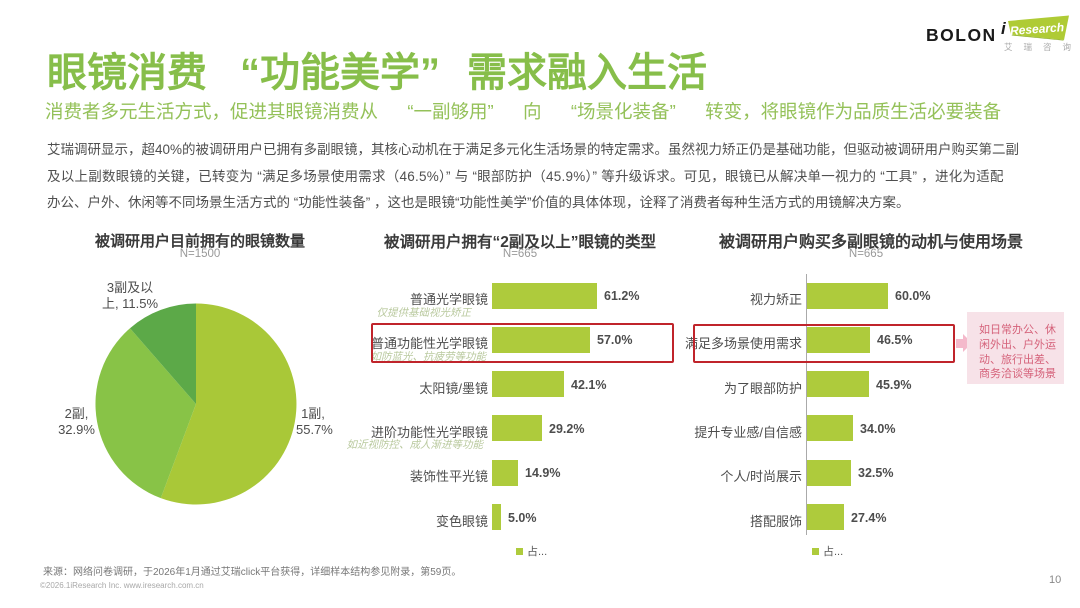 The width and height of the screenshot is (1080, 608). I want to click on svg-text: i, so click(1004, 28).